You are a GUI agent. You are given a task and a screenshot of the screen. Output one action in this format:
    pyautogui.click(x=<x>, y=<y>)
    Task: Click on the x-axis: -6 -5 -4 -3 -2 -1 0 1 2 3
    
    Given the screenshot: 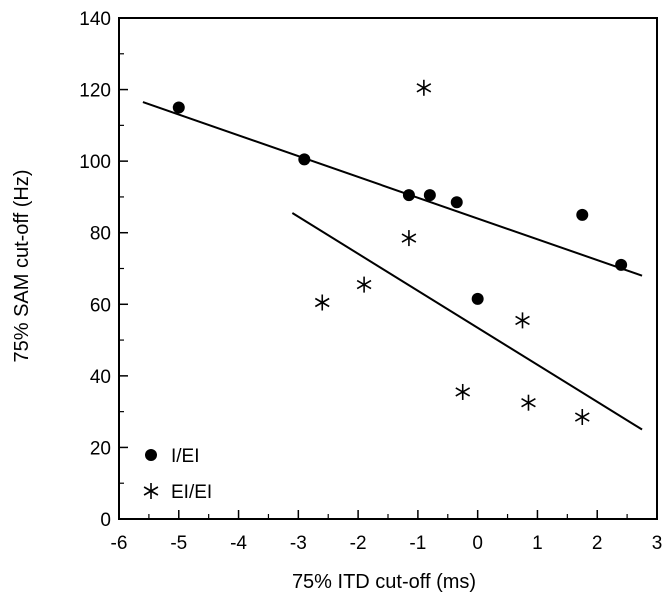 What is the action you would take?
    pyautogui.click(x=387, y=532)
    